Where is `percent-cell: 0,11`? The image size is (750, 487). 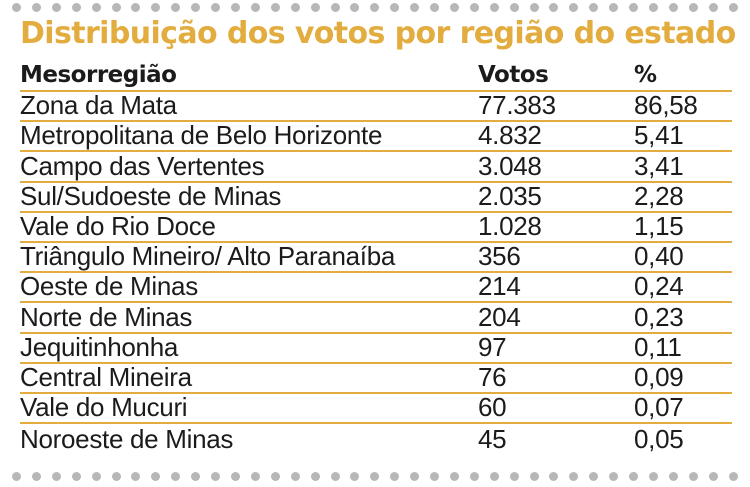
percent-cell: 0,11 is located at coordinates (658, 346).